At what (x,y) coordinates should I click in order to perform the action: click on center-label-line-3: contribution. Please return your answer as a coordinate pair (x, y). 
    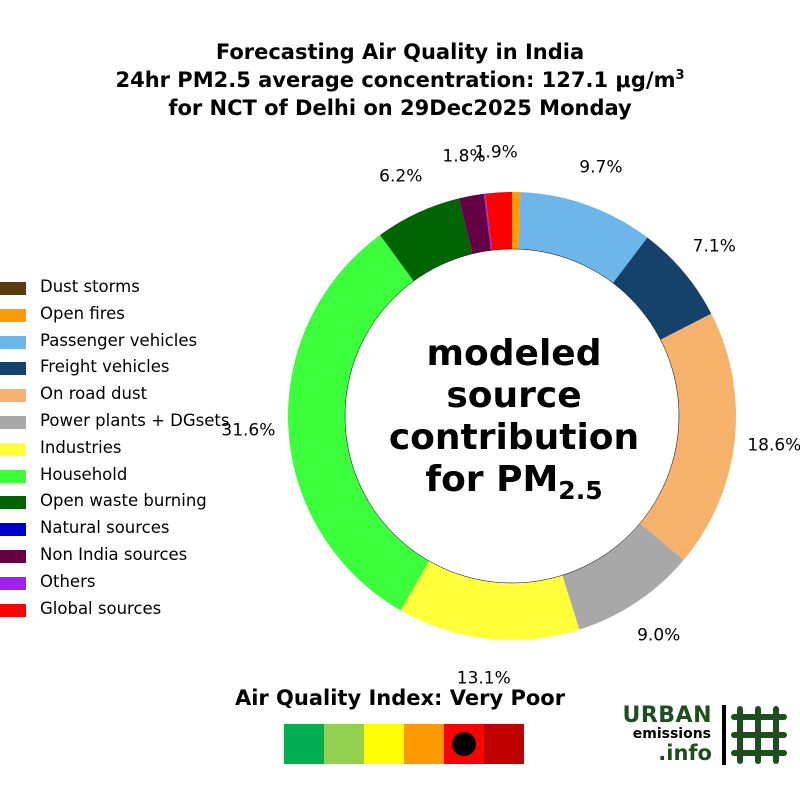
    Looking at the image, I should click on (514, 437).